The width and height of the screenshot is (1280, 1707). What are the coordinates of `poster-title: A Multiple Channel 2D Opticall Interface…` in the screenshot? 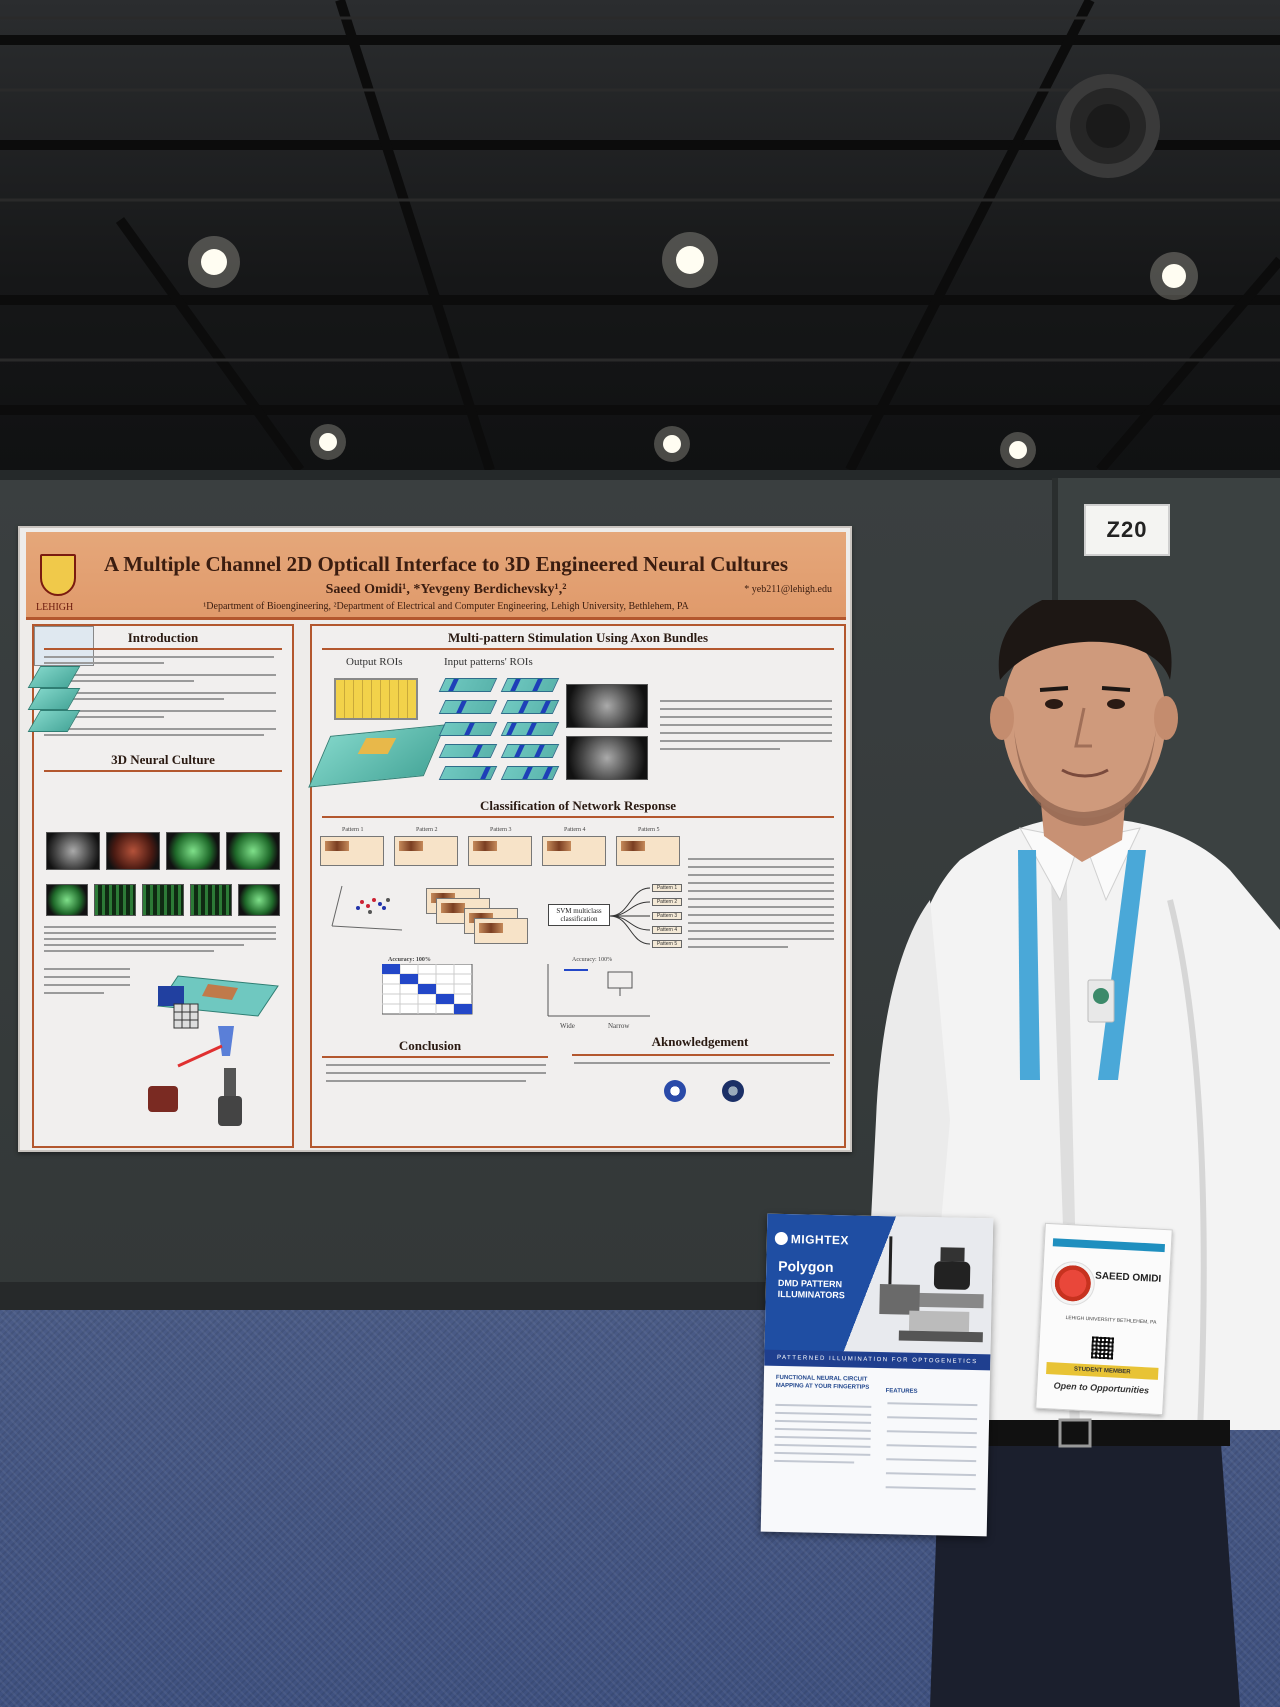 It's located at (446, 564).